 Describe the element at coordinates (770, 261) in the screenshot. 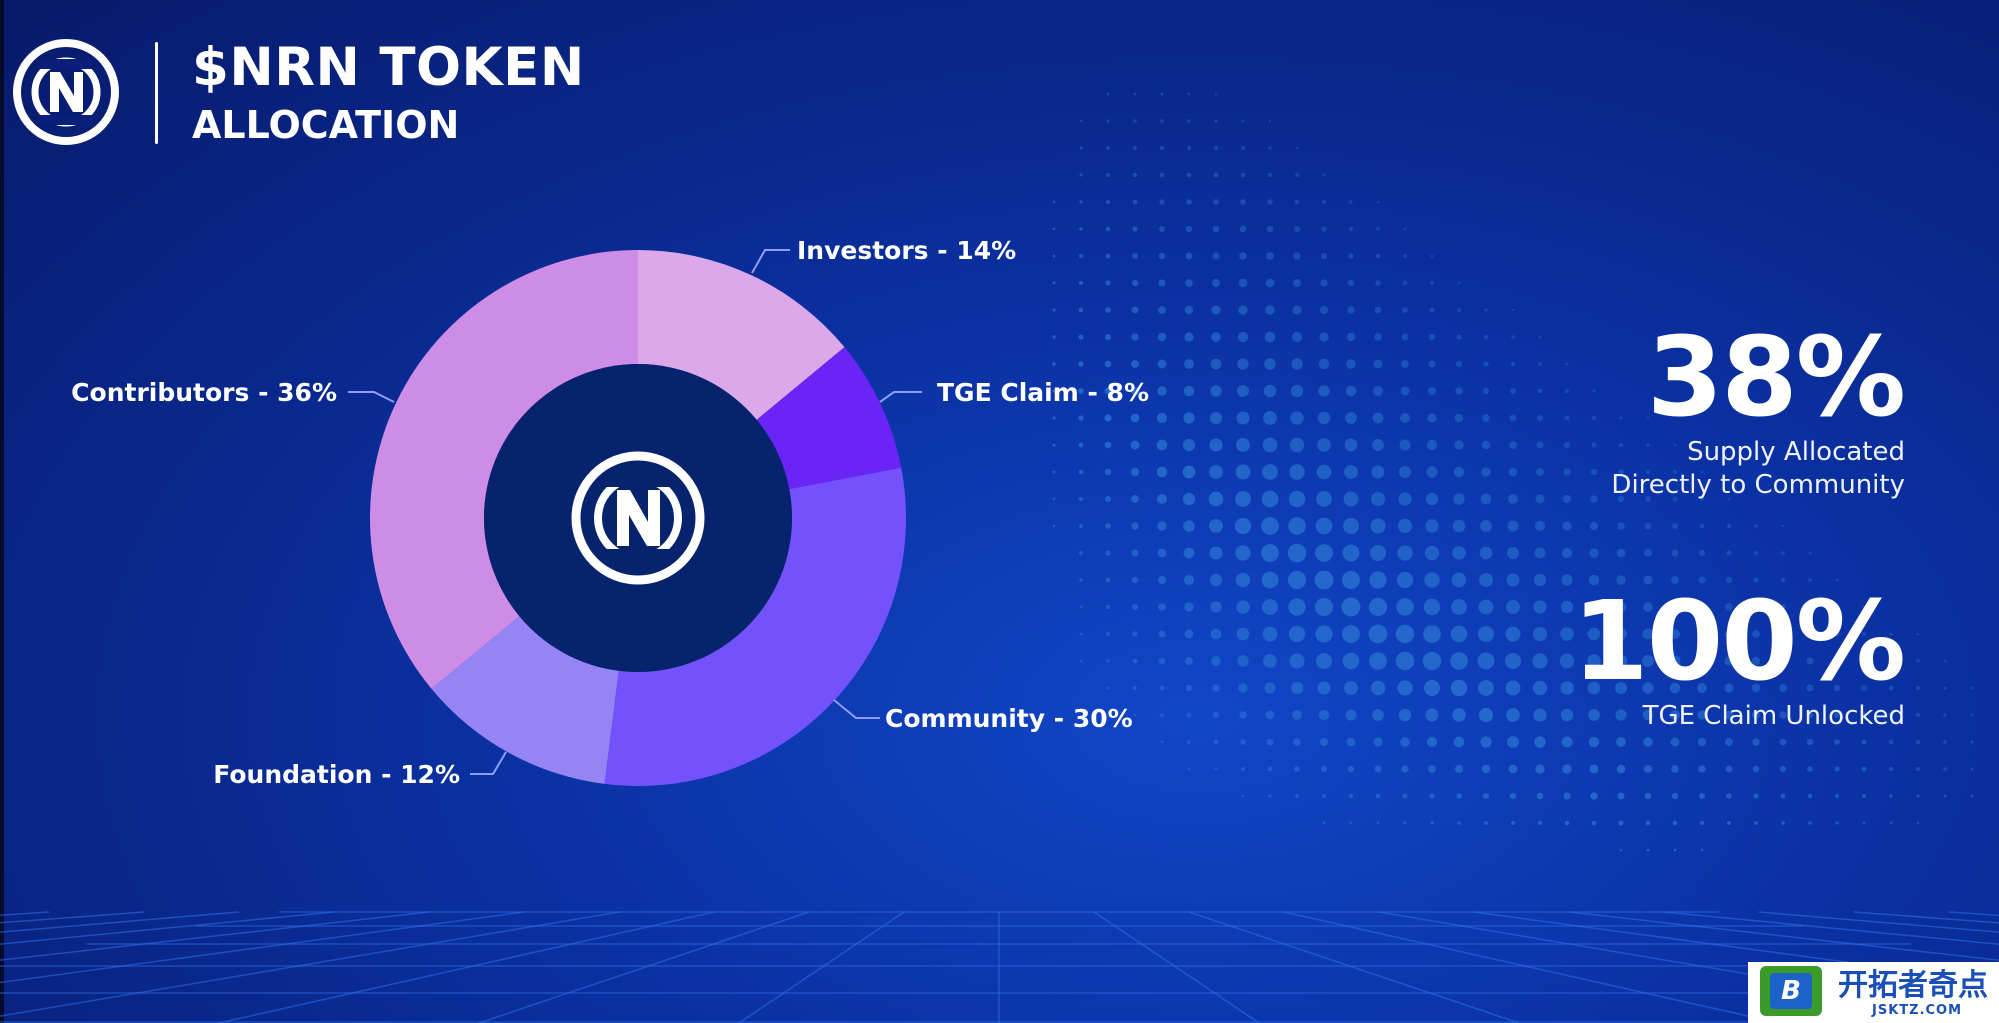

I see `leader-line-investors` at that location.